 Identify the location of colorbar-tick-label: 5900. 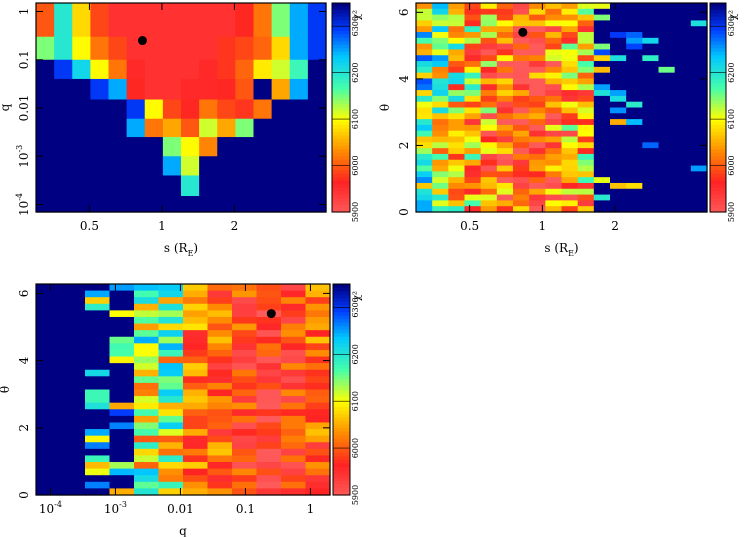
(731, 212).